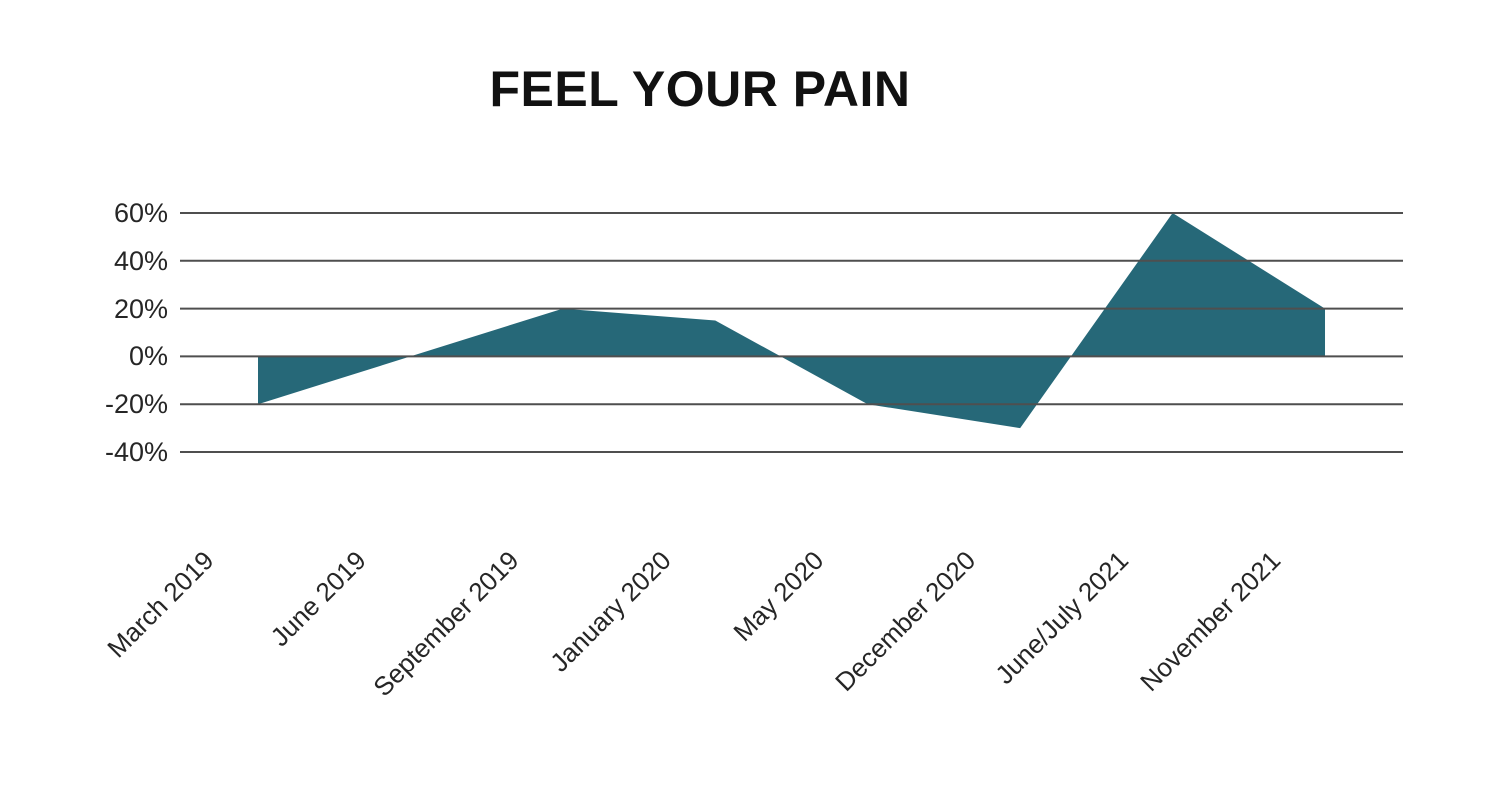  What do you see at coordinates (700, 89) in the screenshot?
I see `chart-title: FEEL YOUR PAIN` at bounding box center [700, 89].